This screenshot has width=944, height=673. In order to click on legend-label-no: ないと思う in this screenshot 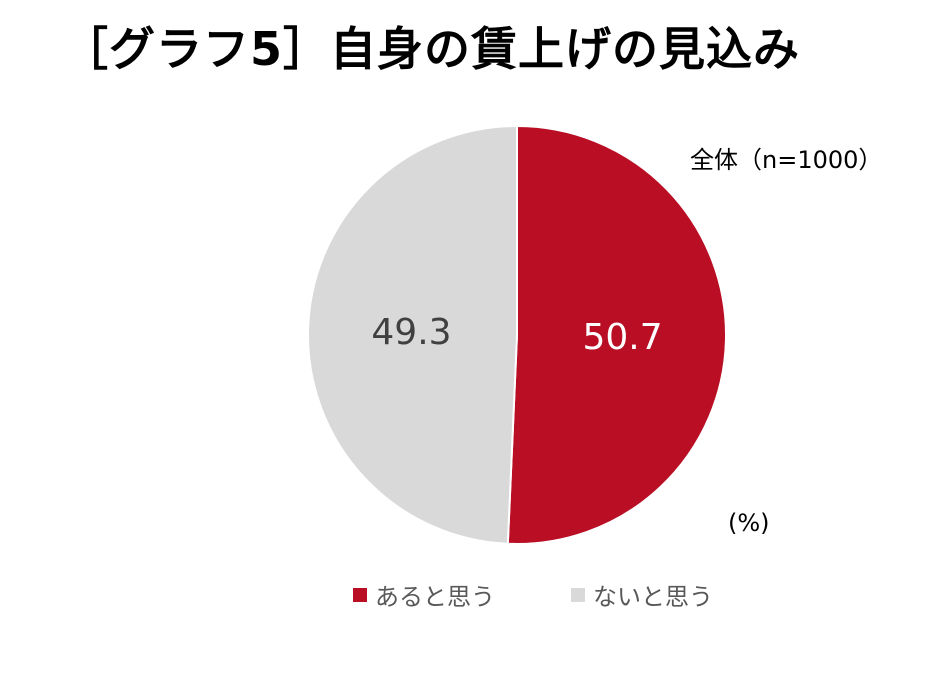, I will do `click(653, 597)`.